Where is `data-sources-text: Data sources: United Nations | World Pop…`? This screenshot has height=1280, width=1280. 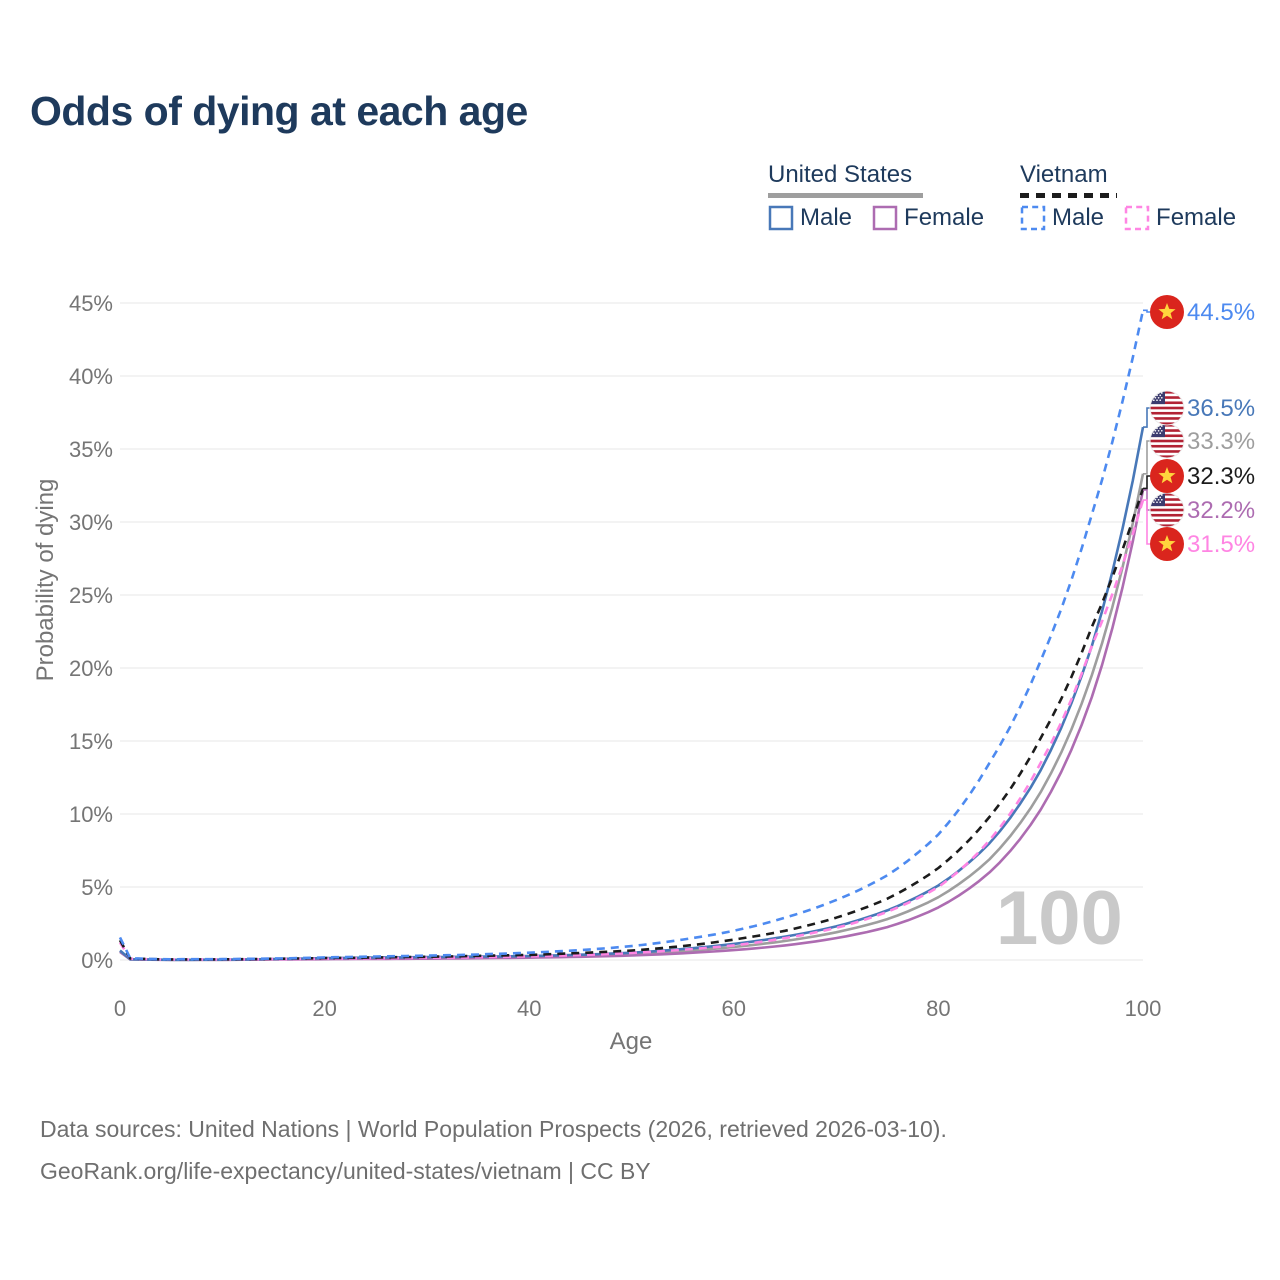
data-sources-text: Data sources: United Nations | World Pop… is located at coordinates (493, 1129).